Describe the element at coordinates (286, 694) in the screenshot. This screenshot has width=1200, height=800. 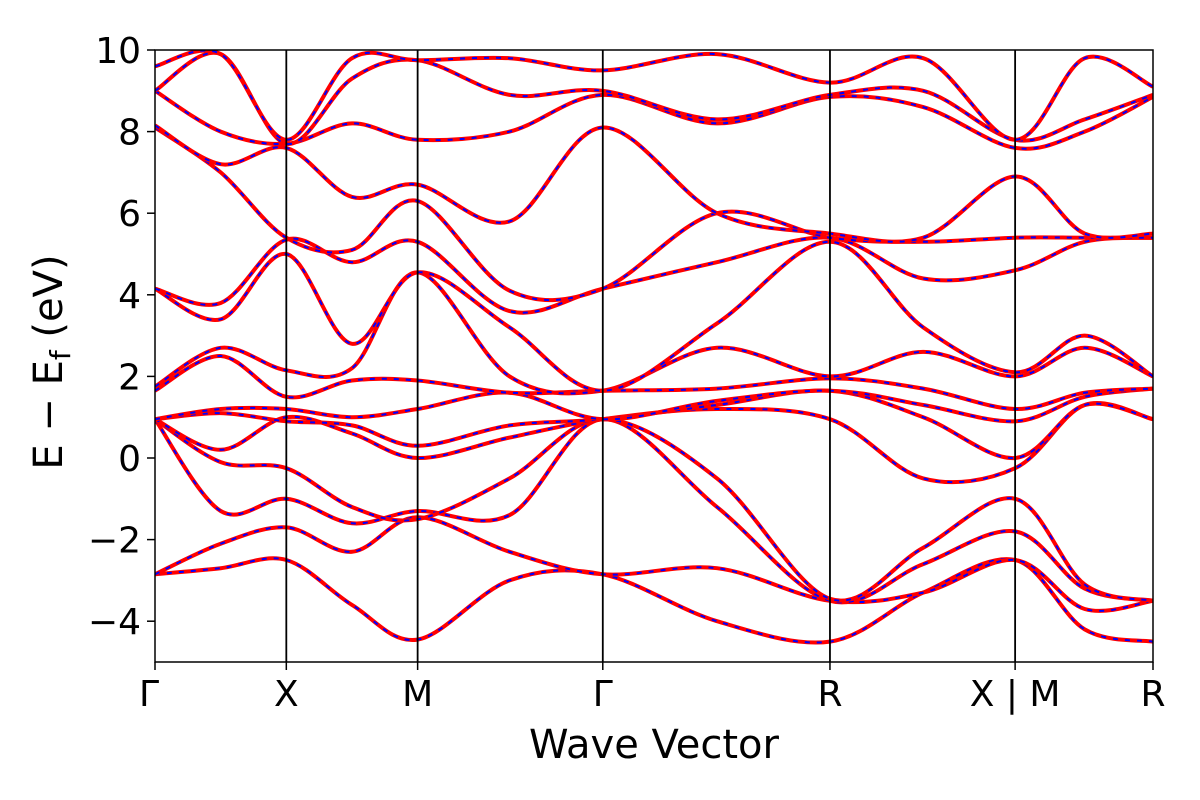
I see `x-tick-label-2: X` at that location.